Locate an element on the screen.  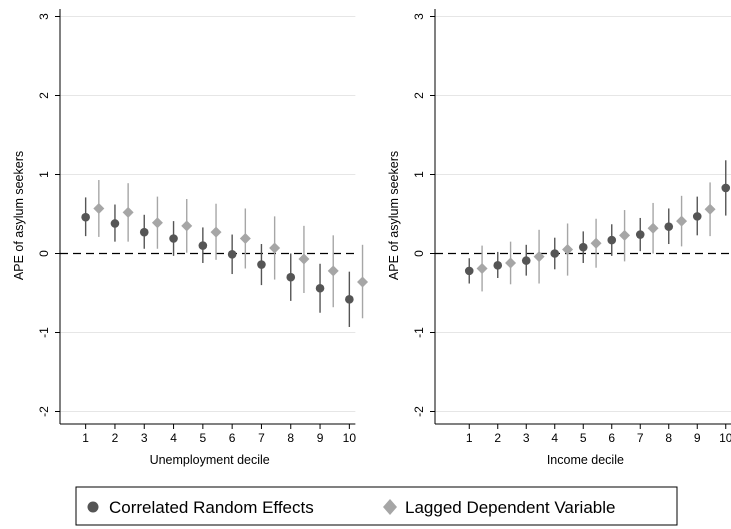
legend-frame is located at coordinates (376, 506).